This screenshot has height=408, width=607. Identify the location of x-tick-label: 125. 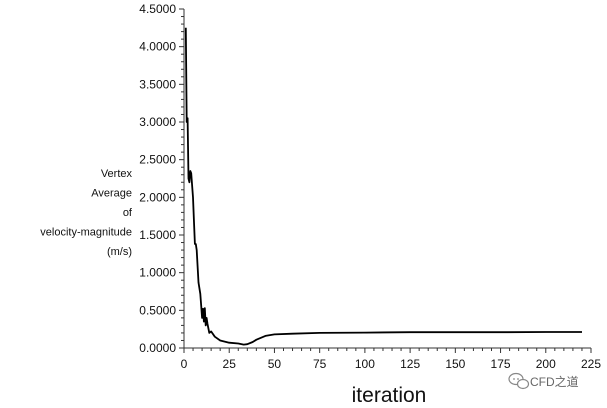
(410, 364).